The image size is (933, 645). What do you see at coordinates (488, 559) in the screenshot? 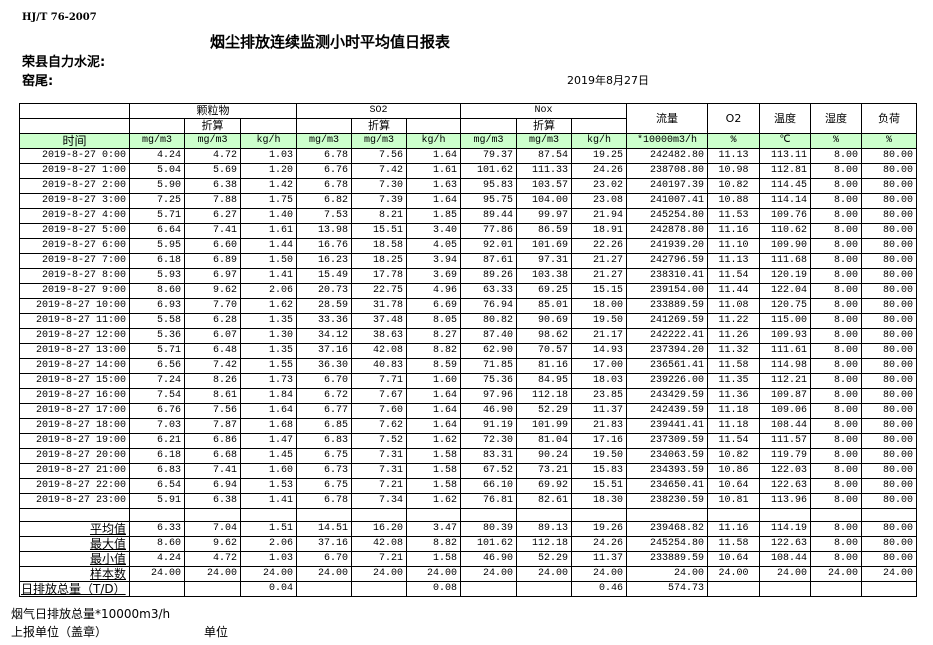
I see `cell-nox-mg: 46.90` at bounding box center [488, 559].